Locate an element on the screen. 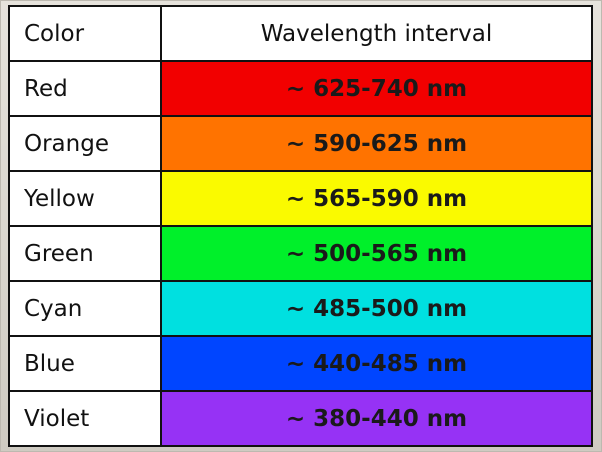  wavelength-cell: ~ 485-500 nm is located at coordinates (376, 308).